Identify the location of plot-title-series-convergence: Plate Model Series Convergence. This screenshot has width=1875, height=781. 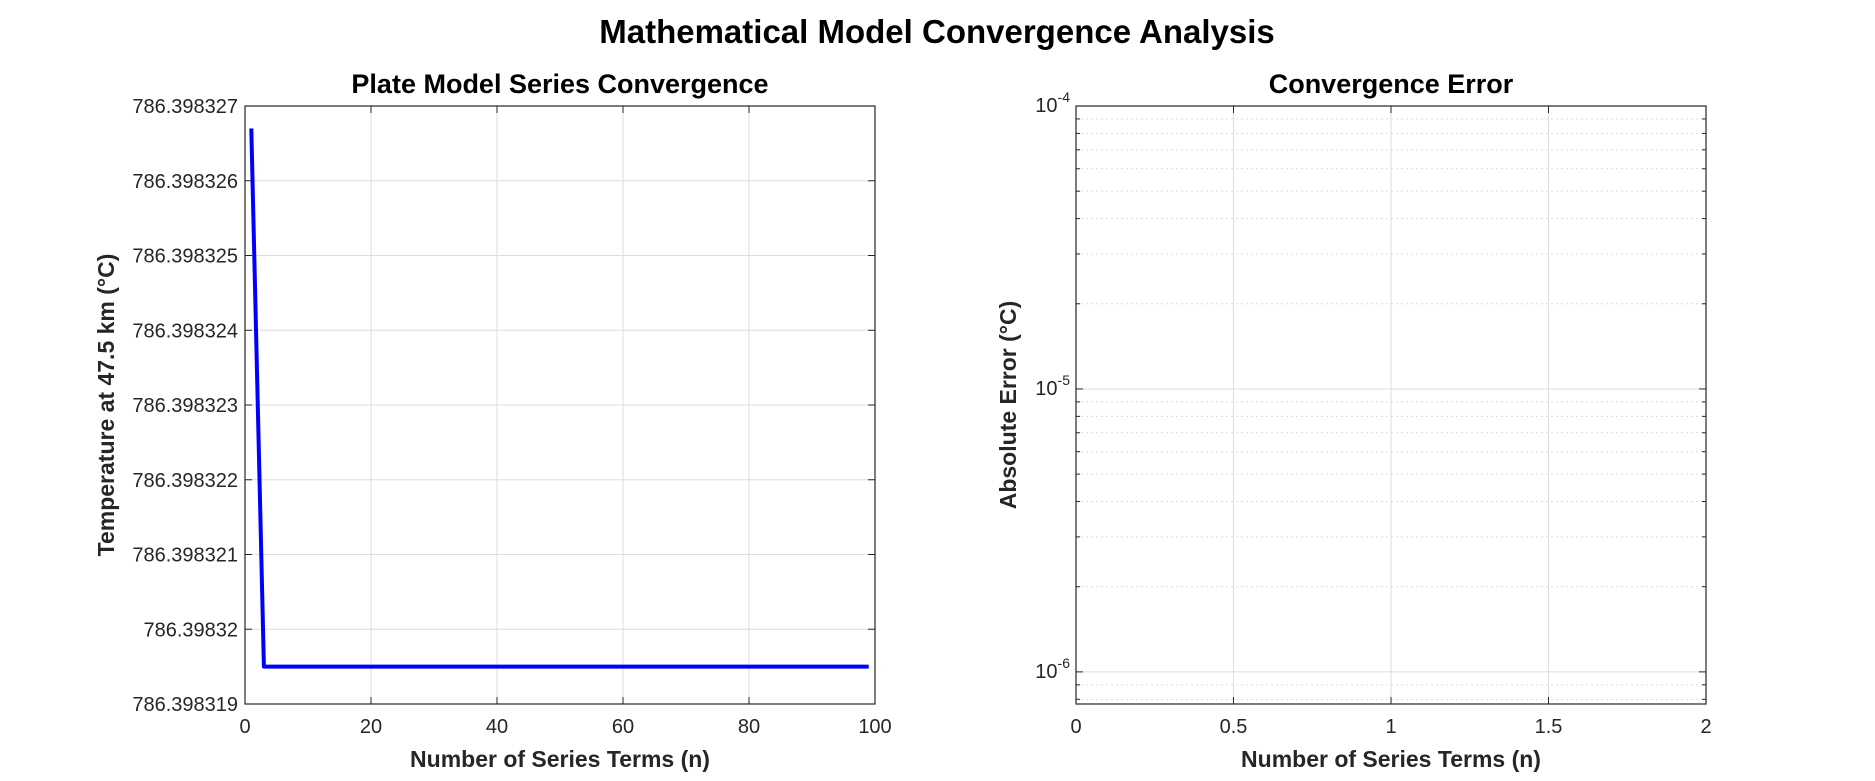
(559, 84).